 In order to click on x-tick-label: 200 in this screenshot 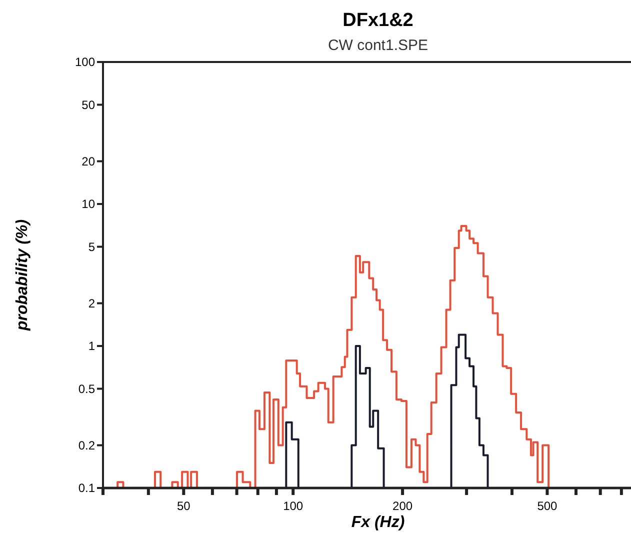, I will do `click(402, 506)`.